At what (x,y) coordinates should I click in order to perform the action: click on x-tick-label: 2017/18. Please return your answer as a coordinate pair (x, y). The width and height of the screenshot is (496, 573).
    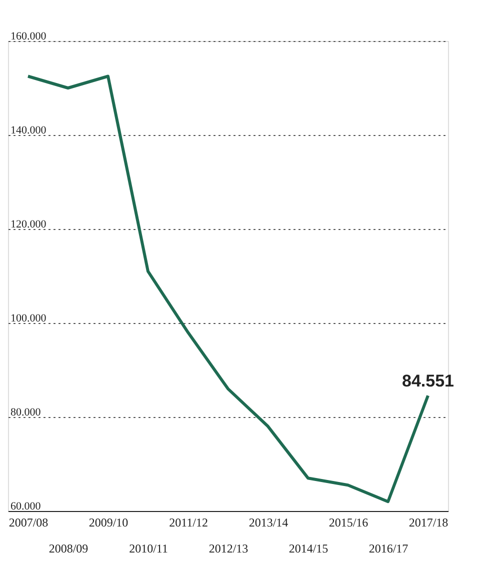
    Looking at the image, I should click on (428, 523).